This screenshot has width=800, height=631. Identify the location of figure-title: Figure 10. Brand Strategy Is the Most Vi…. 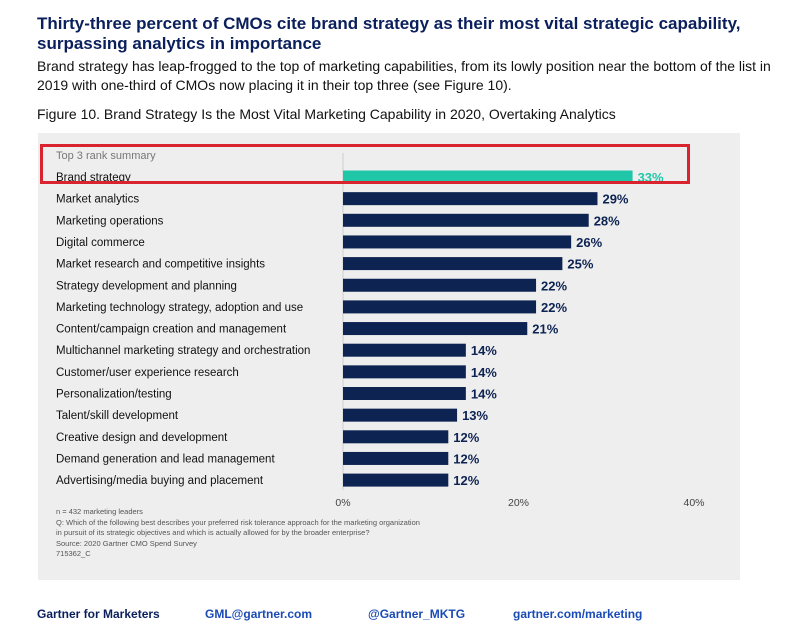
(326, 114).